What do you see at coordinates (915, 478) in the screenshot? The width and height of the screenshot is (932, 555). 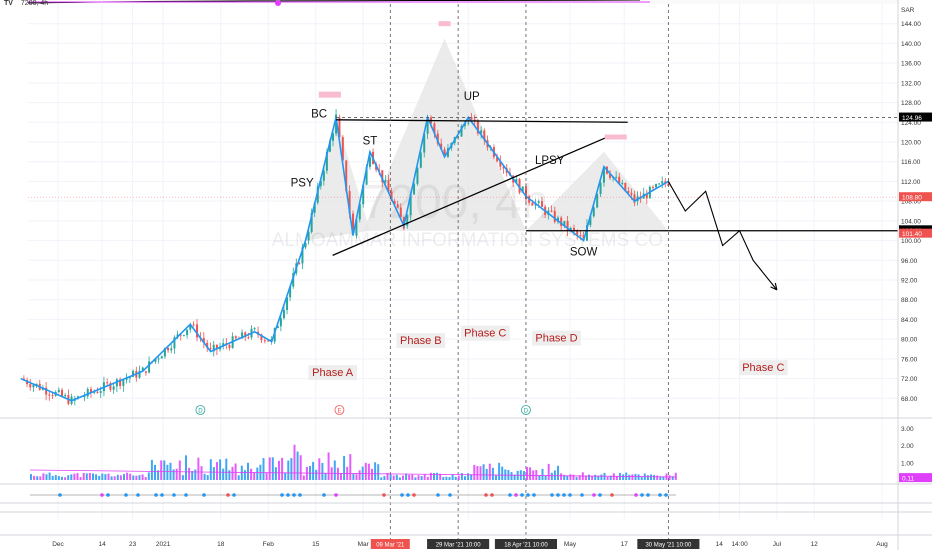 I see `volume-last-bg` at bounding box center [915, 478].